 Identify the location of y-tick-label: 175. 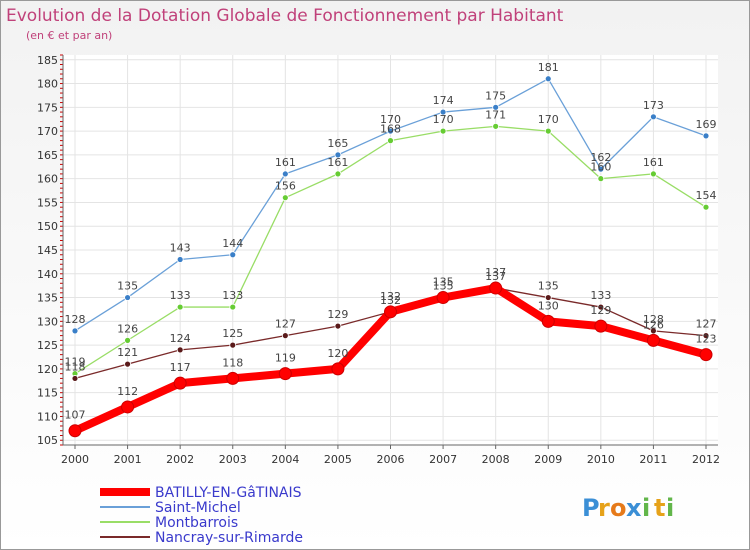
(47, 107).